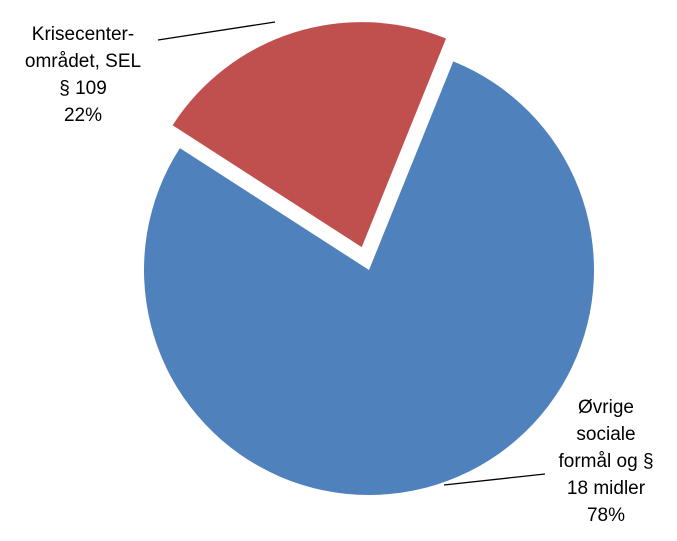 The image size is (677, 541). I want to click on slice-label-1-line-1: Krisecenter-, so click(83, 34).